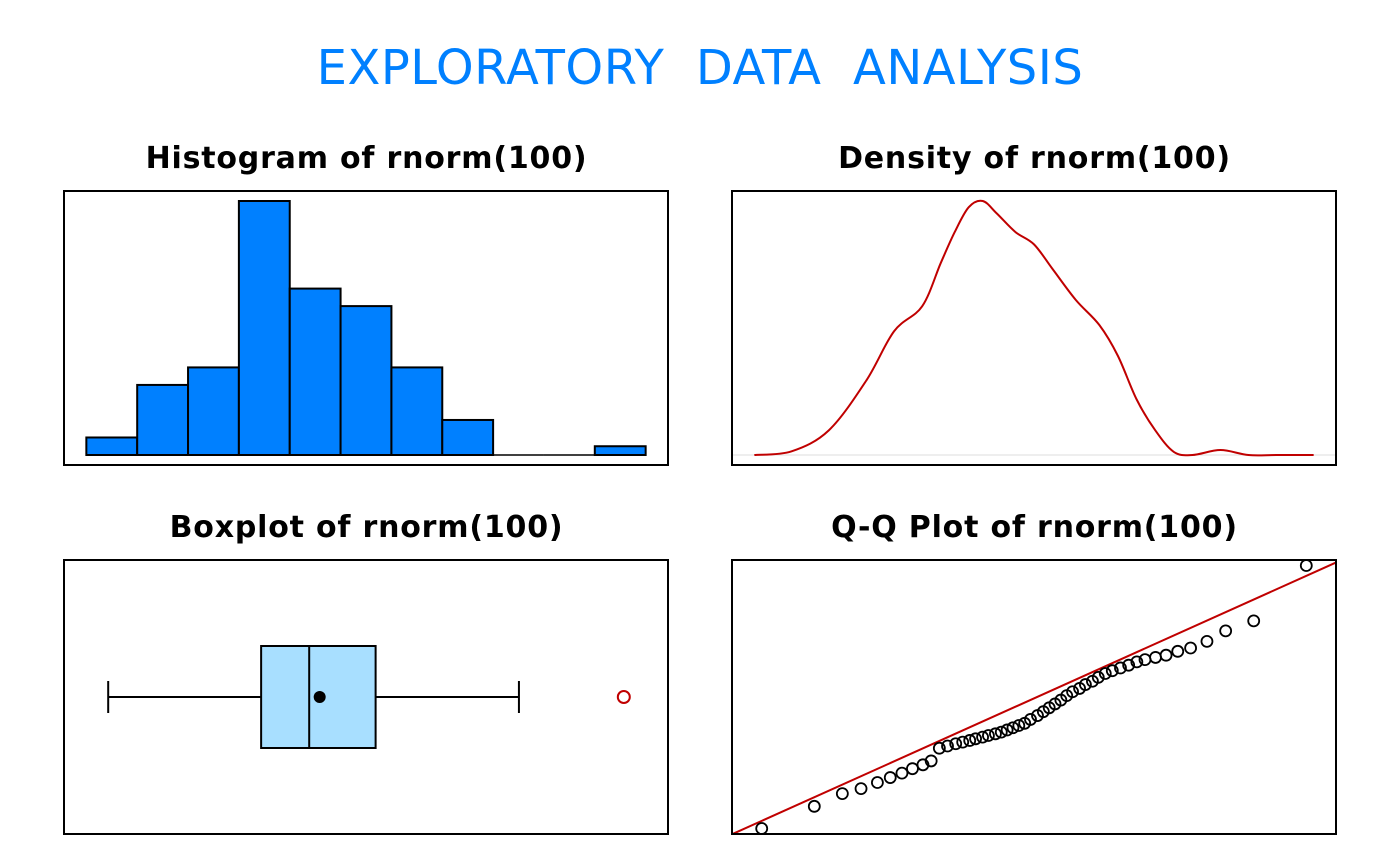 This screenshot has width=1400, height=866. I want to click on histogram-title: Histogram of rnorm(100), so click(366, 158).